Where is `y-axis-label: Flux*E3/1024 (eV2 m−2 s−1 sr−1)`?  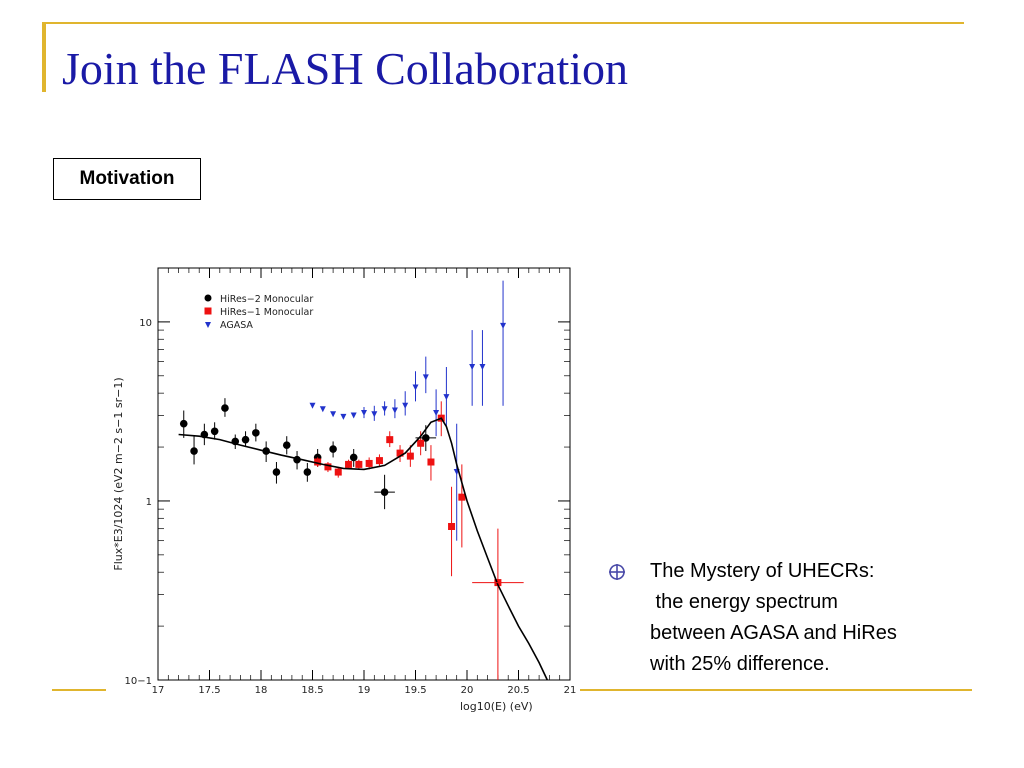
y-axis-label: Flux*E3/1024 (eV2 m−2 s−1 sr−1) is located at coordinates (118, 473).